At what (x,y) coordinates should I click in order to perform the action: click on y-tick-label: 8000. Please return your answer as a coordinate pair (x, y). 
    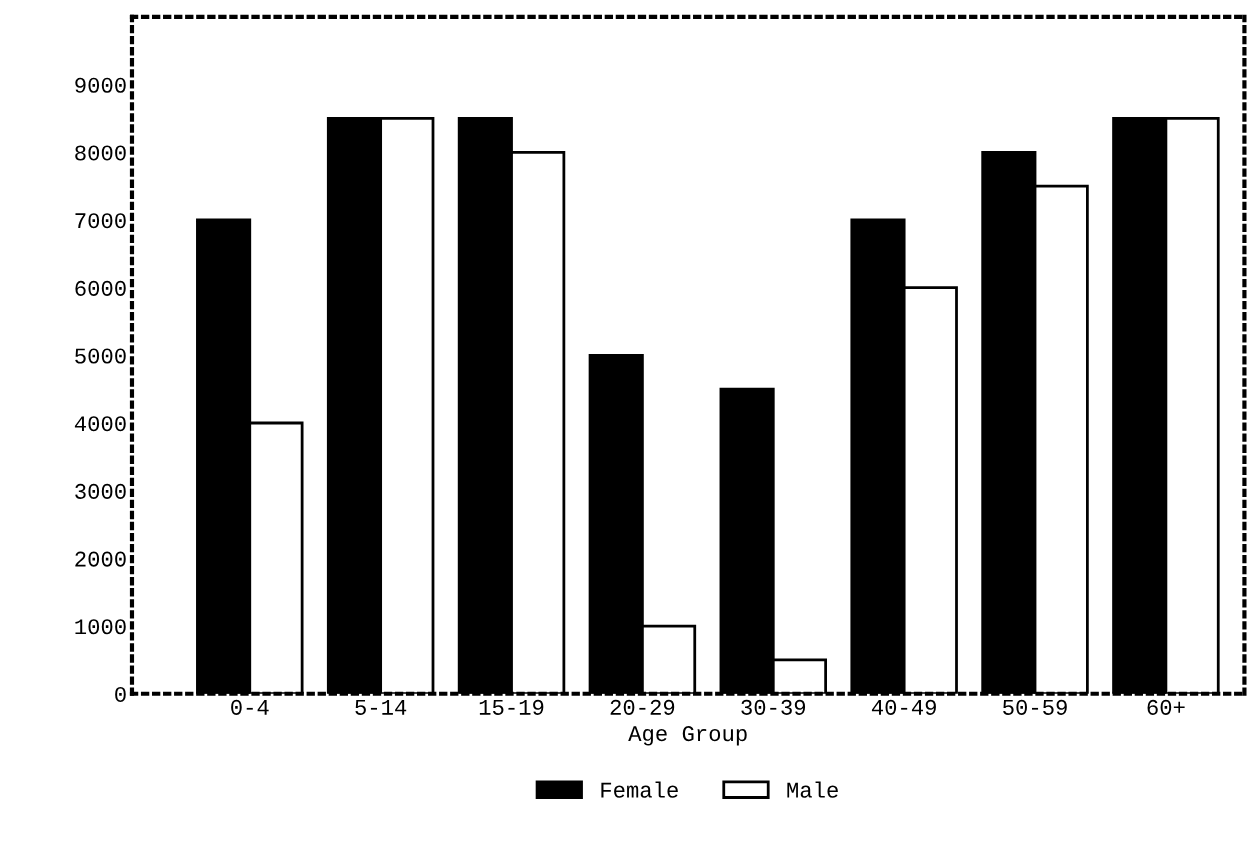
    Looking at the image, I should click on (100, 153).